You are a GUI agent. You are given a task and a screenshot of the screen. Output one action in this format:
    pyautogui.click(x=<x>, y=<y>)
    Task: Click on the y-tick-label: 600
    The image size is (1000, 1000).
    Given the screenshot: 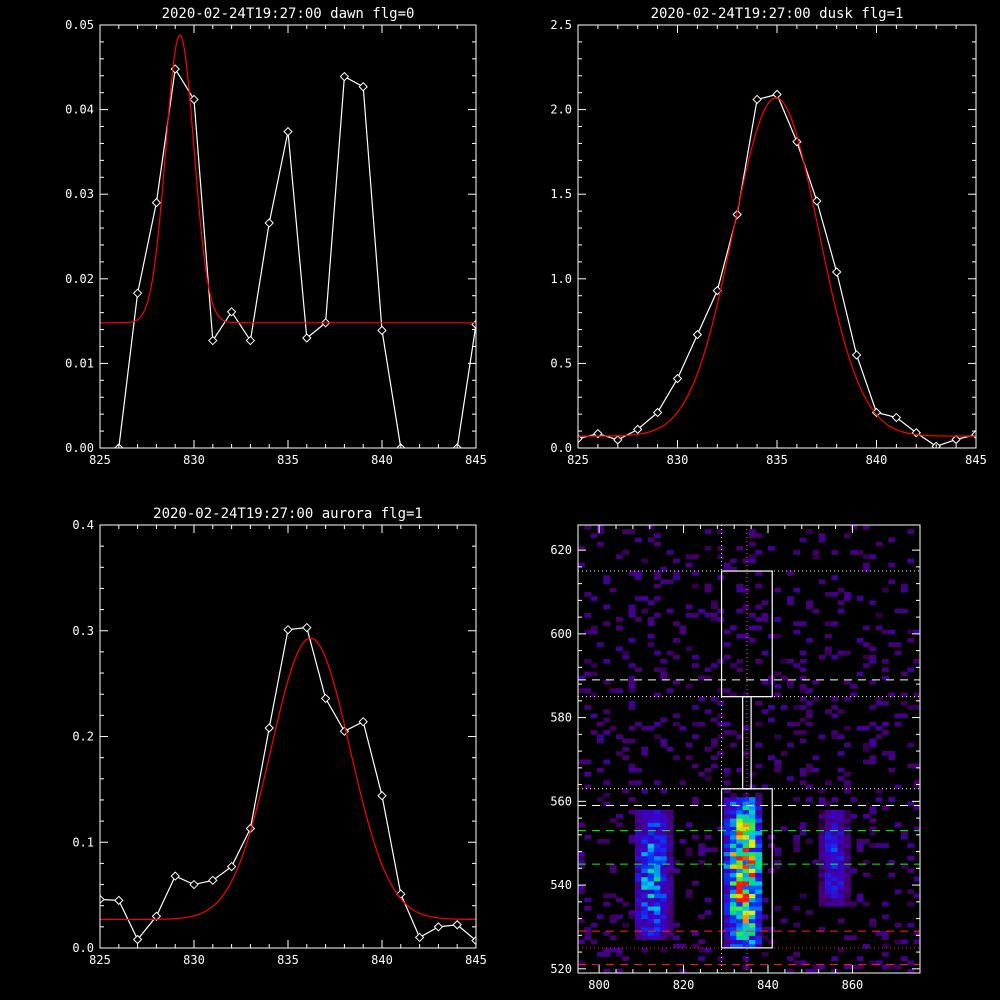 What is the action you would take?
    pyautogui.click(x=561, y=634)
    